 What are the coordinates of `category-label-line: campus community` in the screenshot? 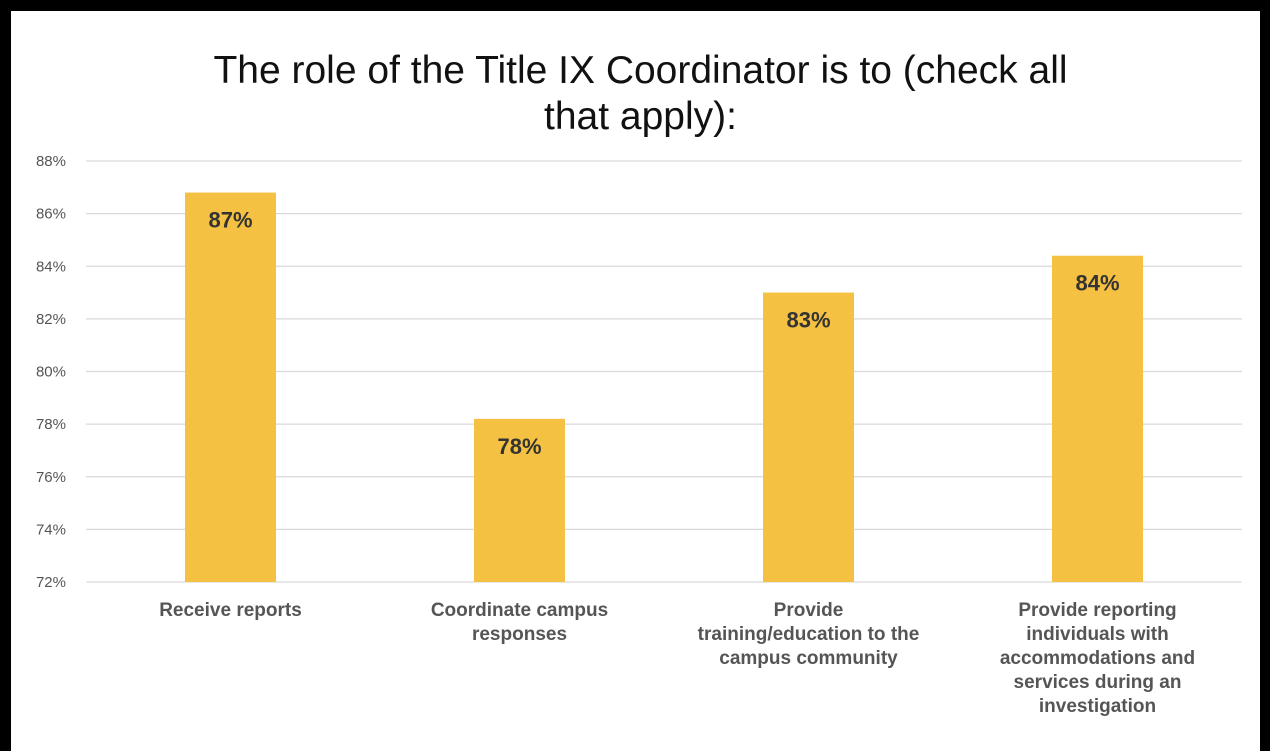 It's located at (808, 658).